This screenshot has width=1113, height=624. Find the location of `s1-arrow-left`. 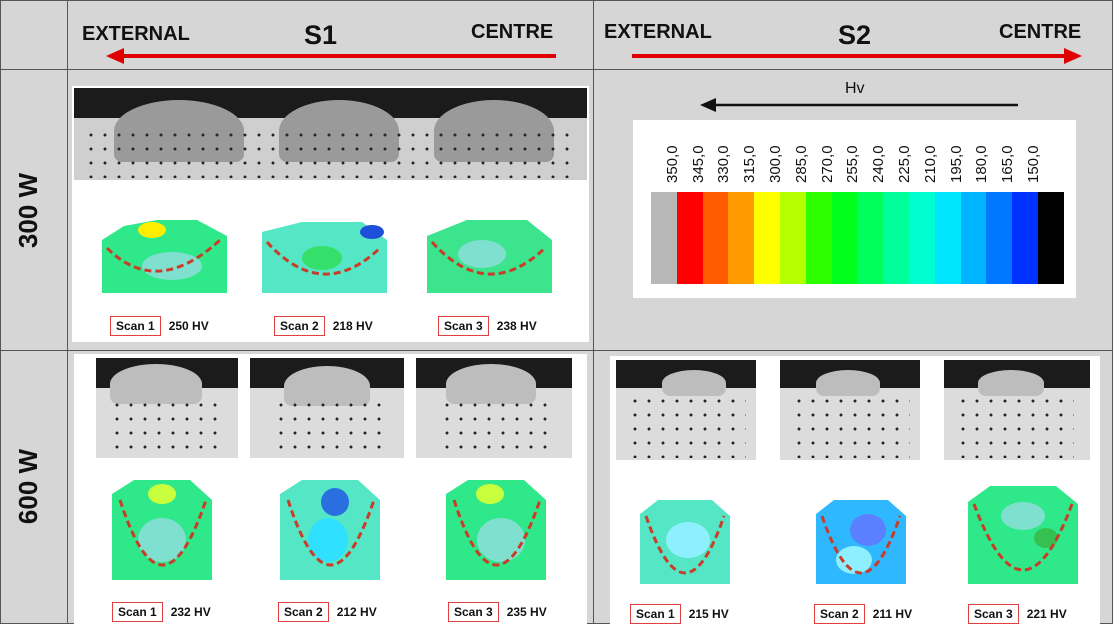

s1-arrow-left is located at coordinates (331, 56).